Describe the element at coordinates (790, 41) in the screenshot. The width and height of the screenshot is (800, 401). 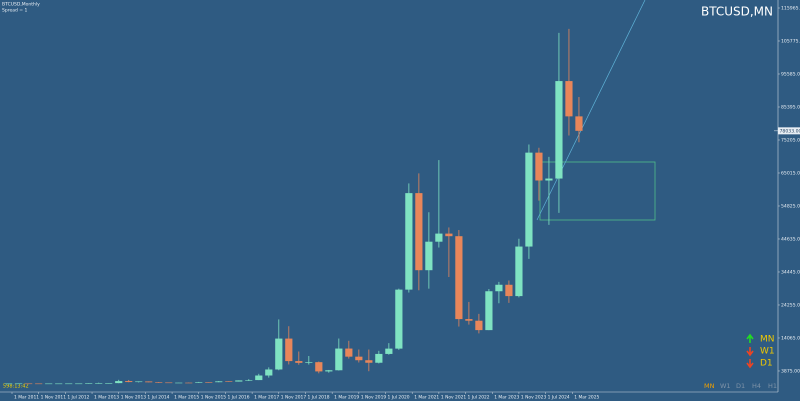
I see `y-tick-label: 105775.00` at that location.